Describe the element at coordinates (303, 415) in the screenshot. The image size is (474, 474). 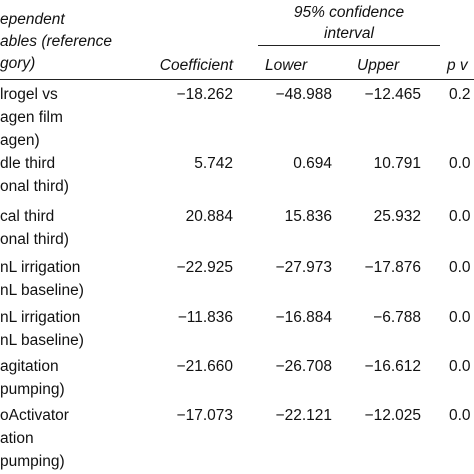
I see `row-ci-lower: −22.121` at that location.